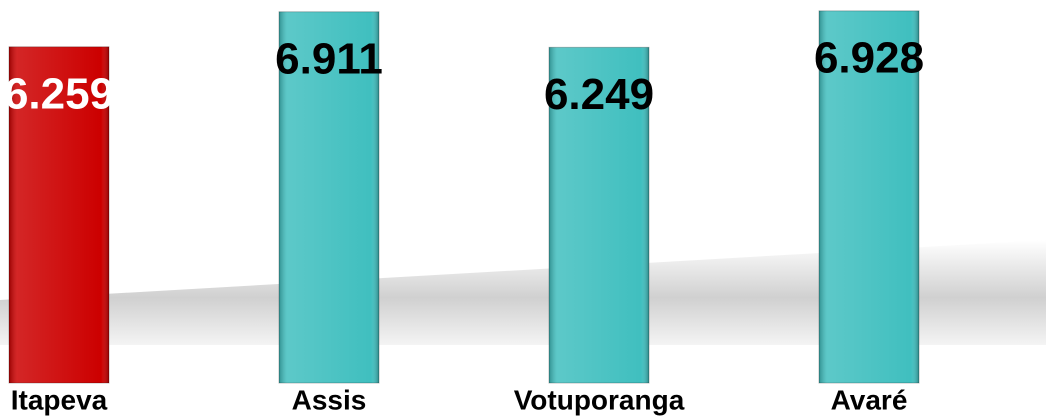 The height and width of the screenshot is (416, 1046). Describe the element at coordinates (869, 399) in the screenshot. I see `x-tick-label: Avaré` at that location.